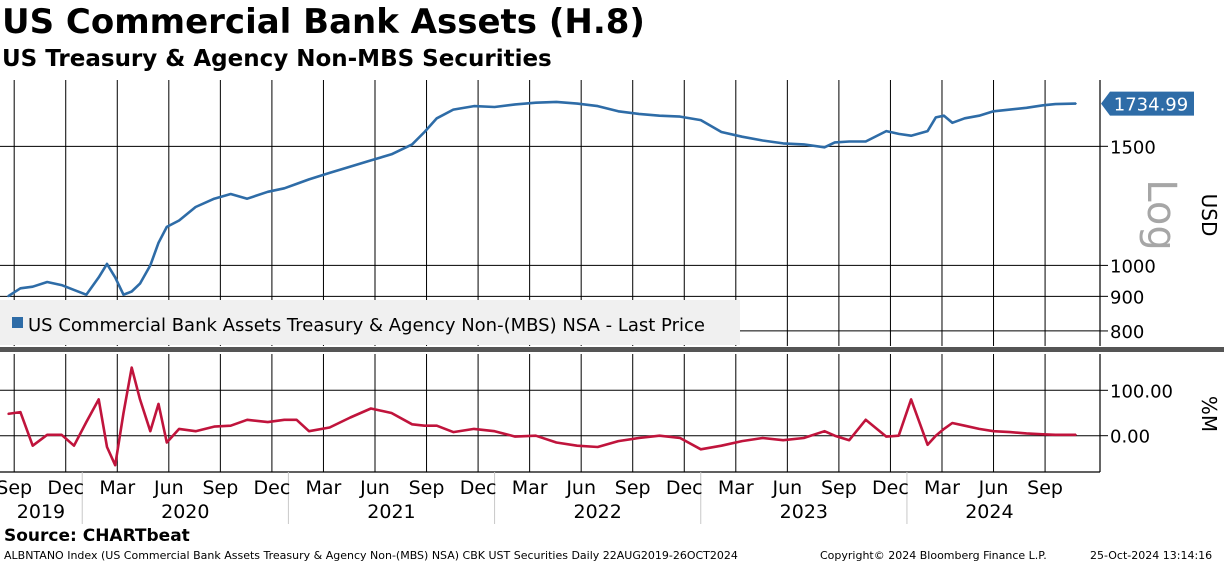 The width and height of the screenshot is (1224, 566). I want to click on panel-divider, so click(612, 349).